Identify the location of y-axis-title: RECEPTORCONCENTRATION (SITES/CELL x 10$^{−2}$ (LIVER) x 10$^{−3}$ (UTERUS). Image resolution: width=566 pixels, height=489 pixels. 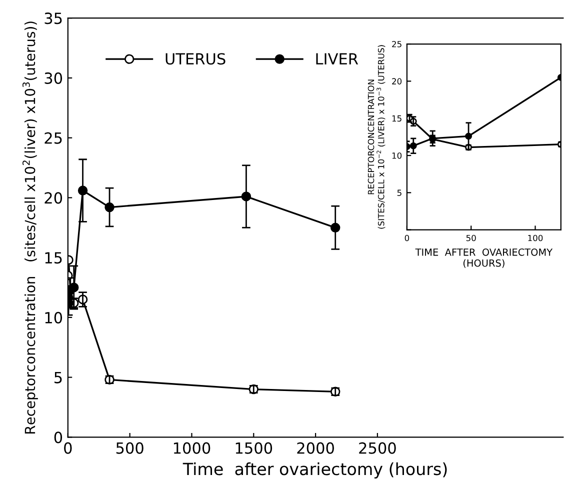
(377, 137).